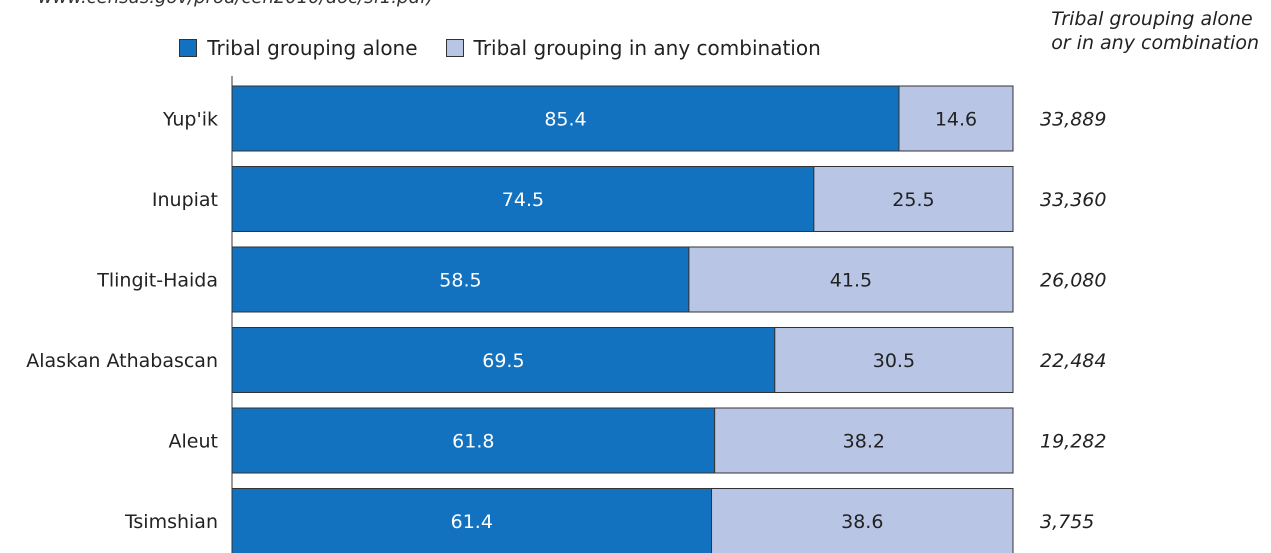 The image size is (1271, 553). What do you see at coordinates (157, 281) in the screenshot?
I see `category-label: Tlingit-Haida` at bounding box center [157, 281].